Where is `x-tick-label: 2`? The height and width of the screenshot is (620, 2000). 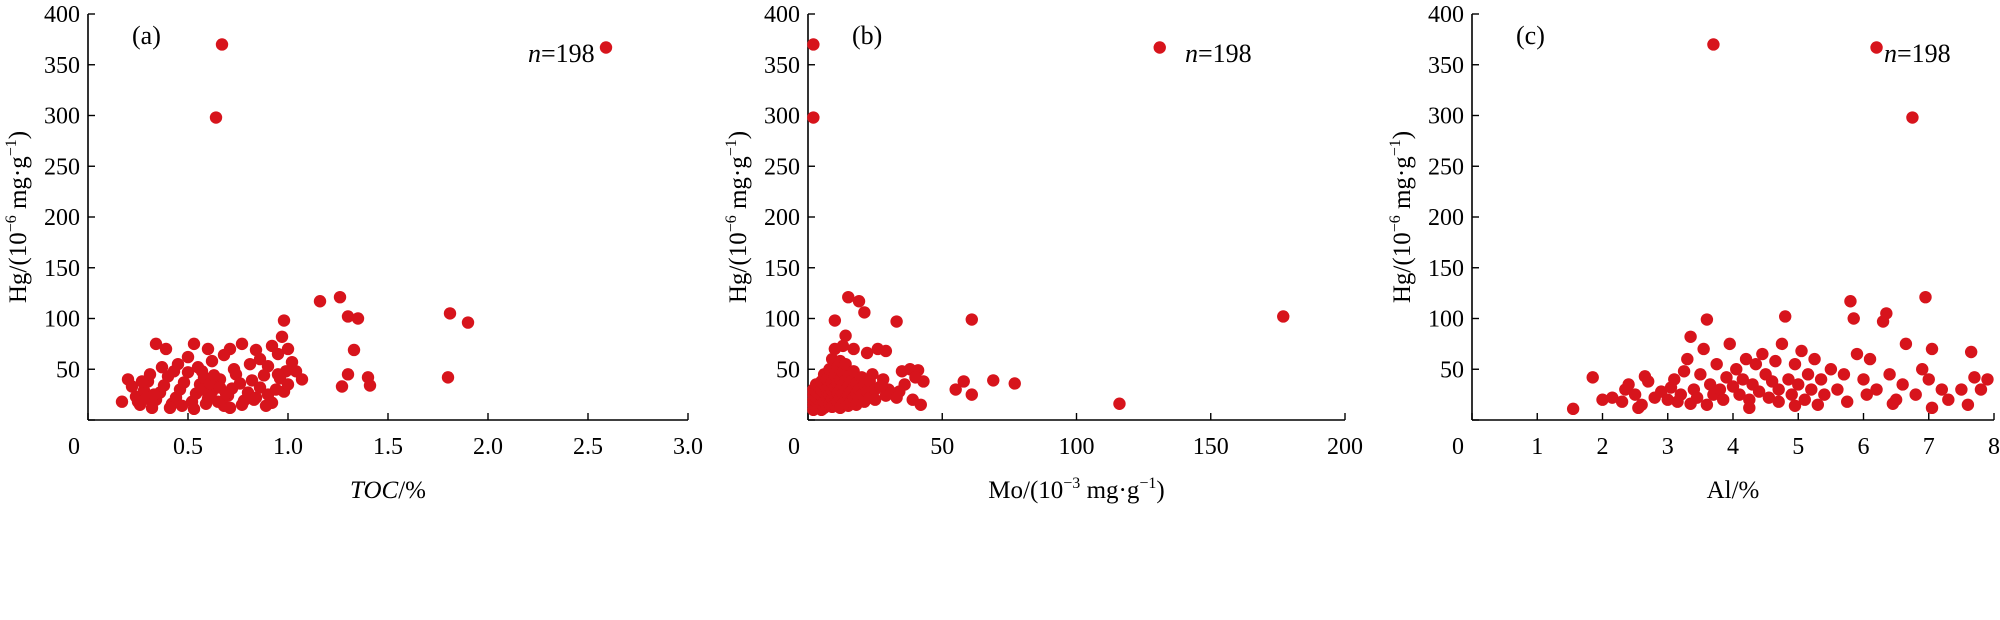 x-tick-label: 2 is located at coordinates (1603, 447).